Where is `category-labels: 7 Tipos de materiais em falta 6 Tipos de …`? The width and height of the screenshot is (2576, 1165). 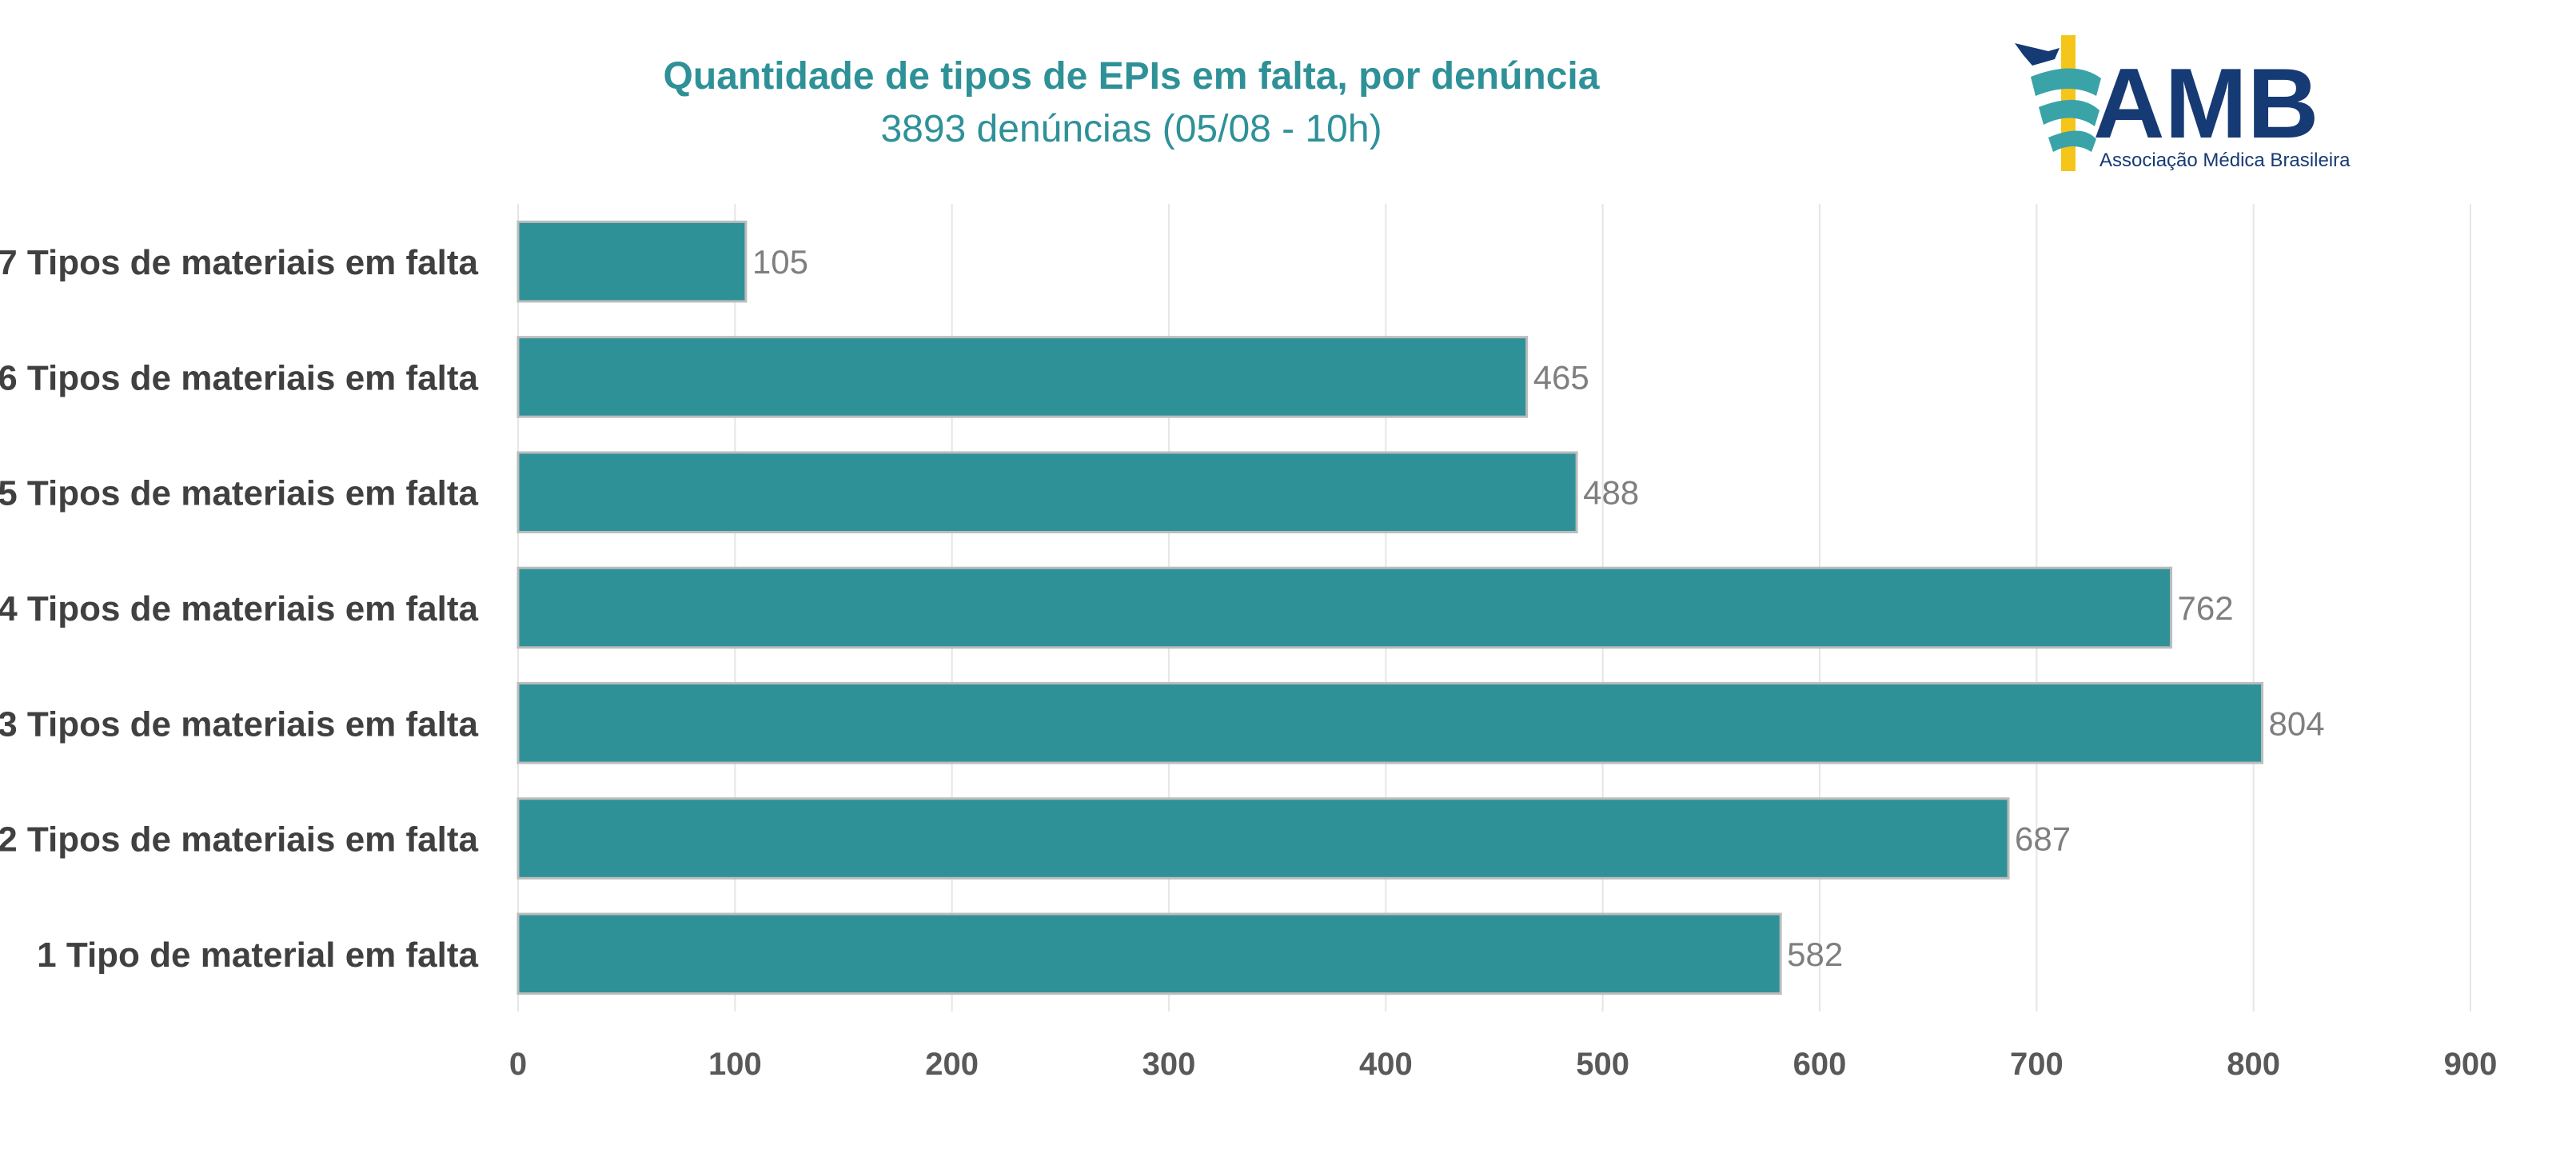 category-labels: 7 Tipos de materiais em falta 6 Tipos de … is located at coordinates (240, 609).